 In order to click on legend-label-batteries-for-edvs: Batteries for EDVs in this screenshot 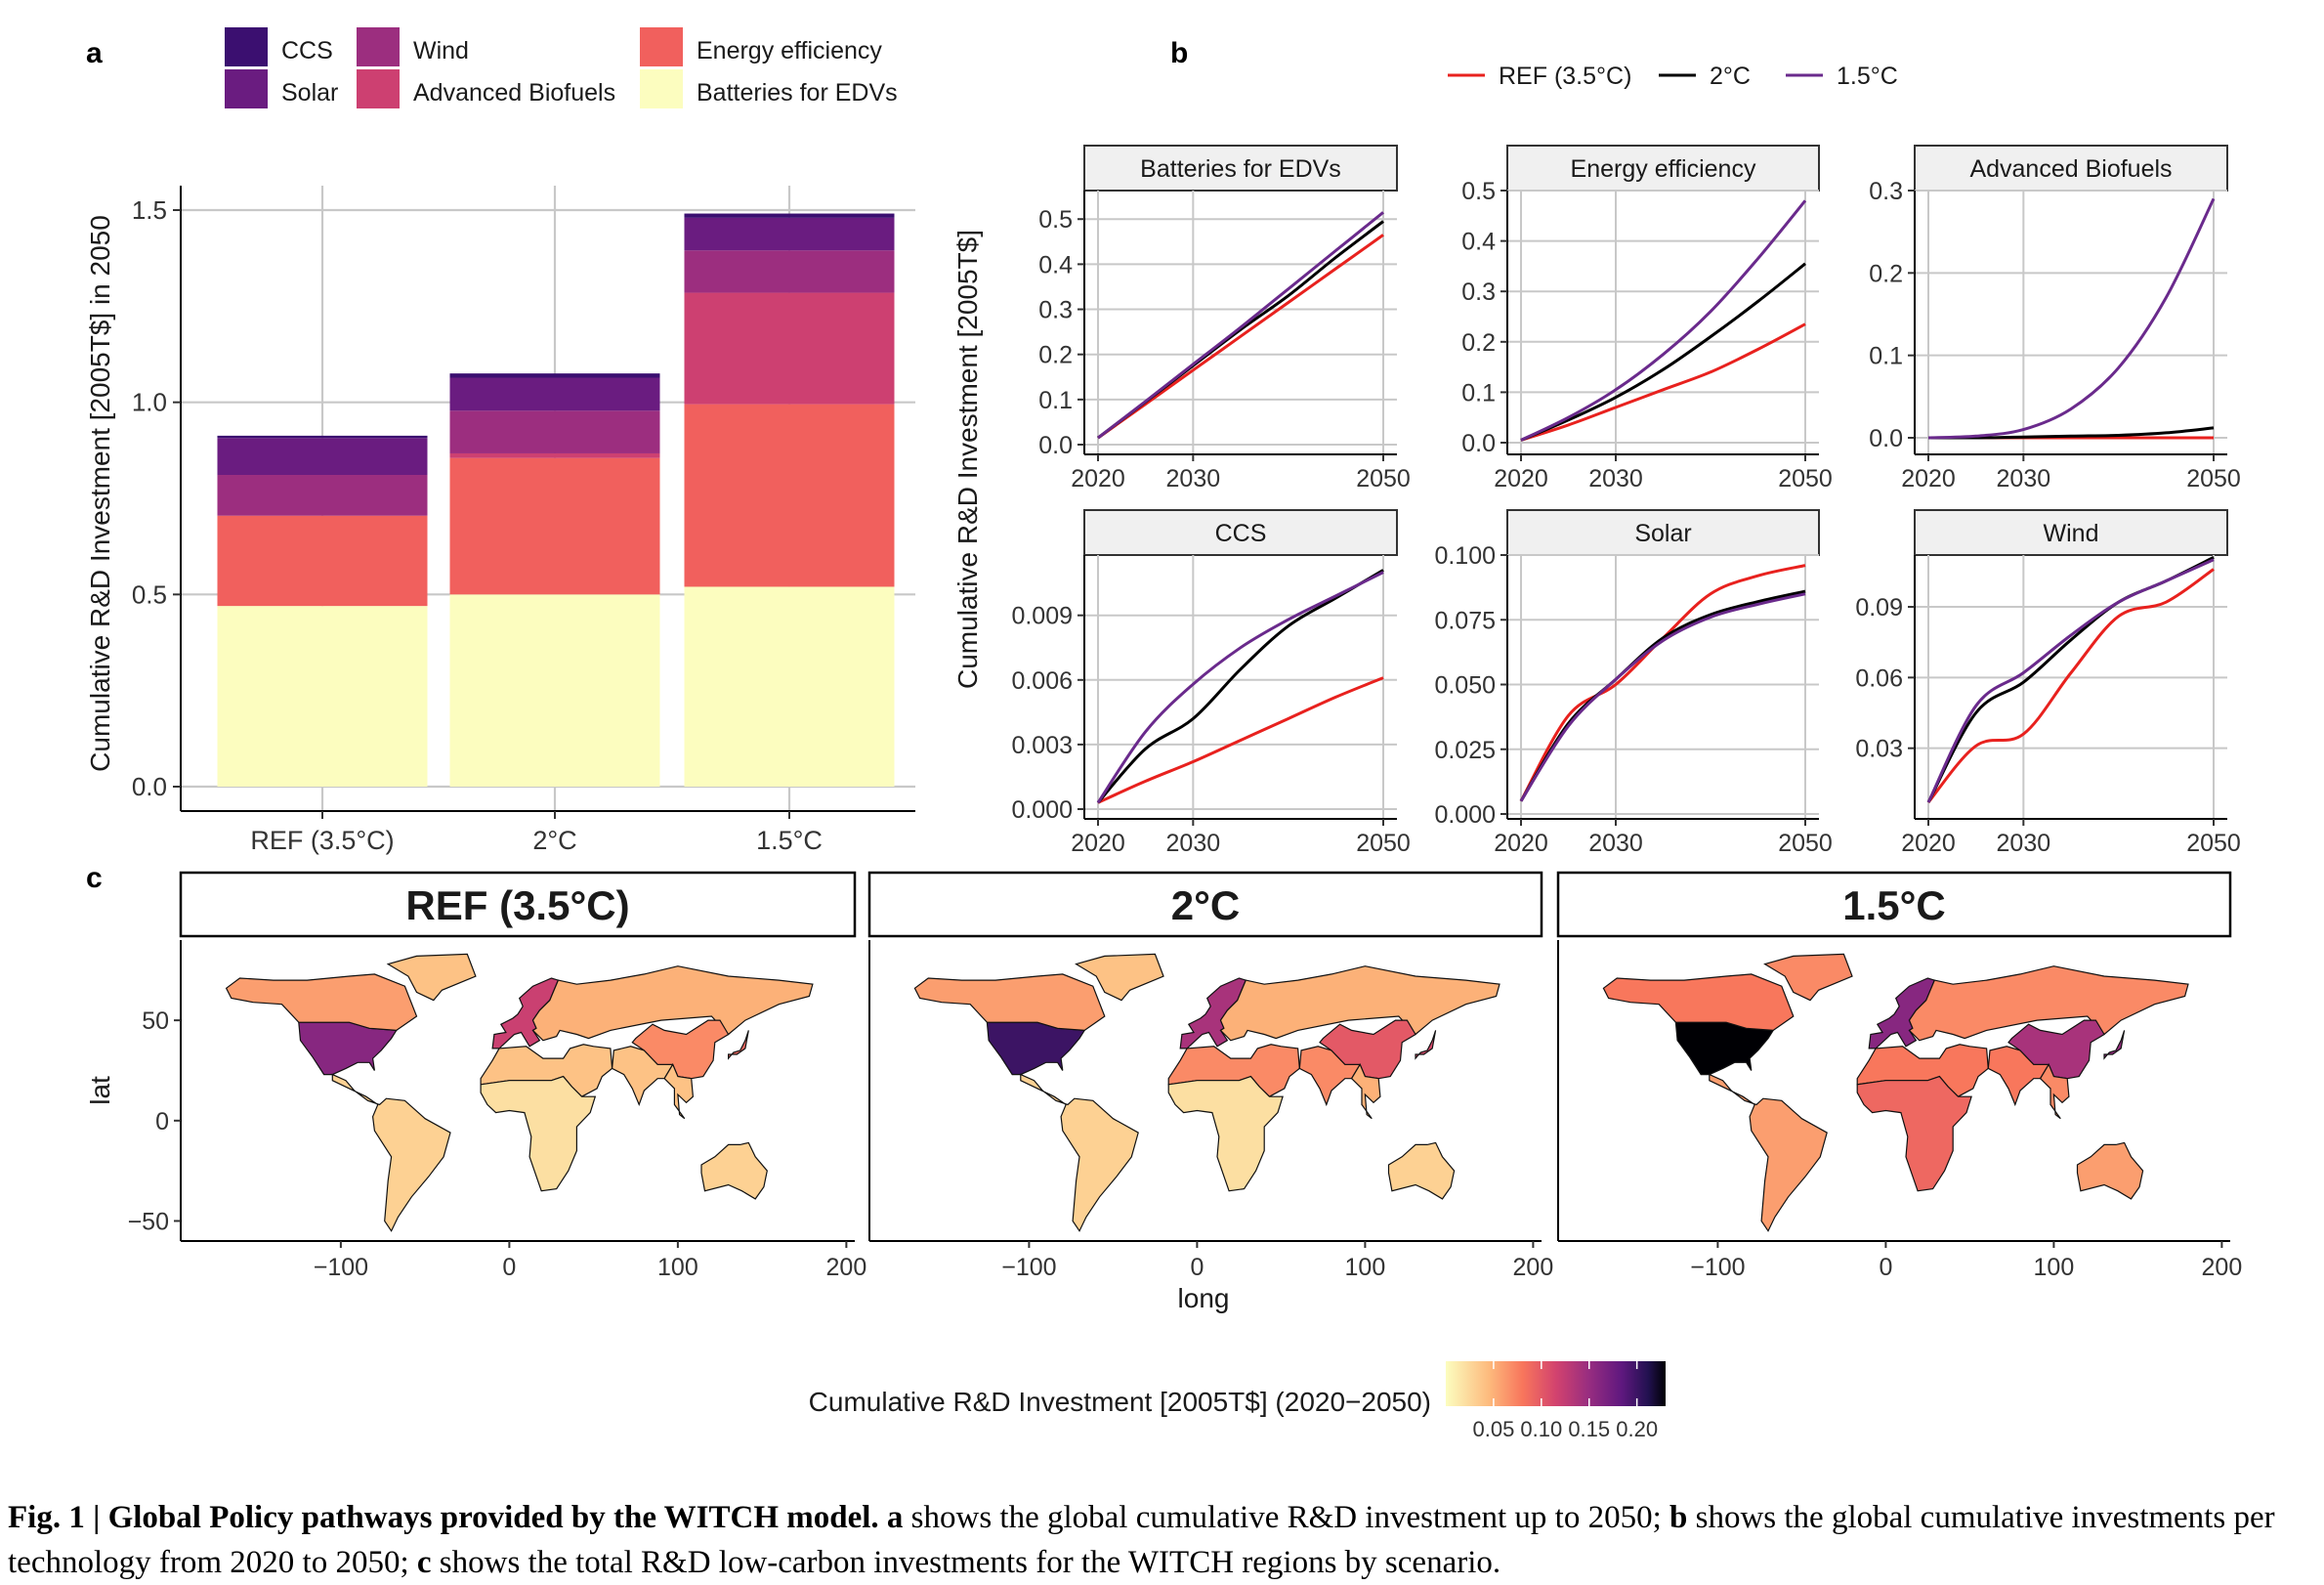, I will do `click(797, 93)`.